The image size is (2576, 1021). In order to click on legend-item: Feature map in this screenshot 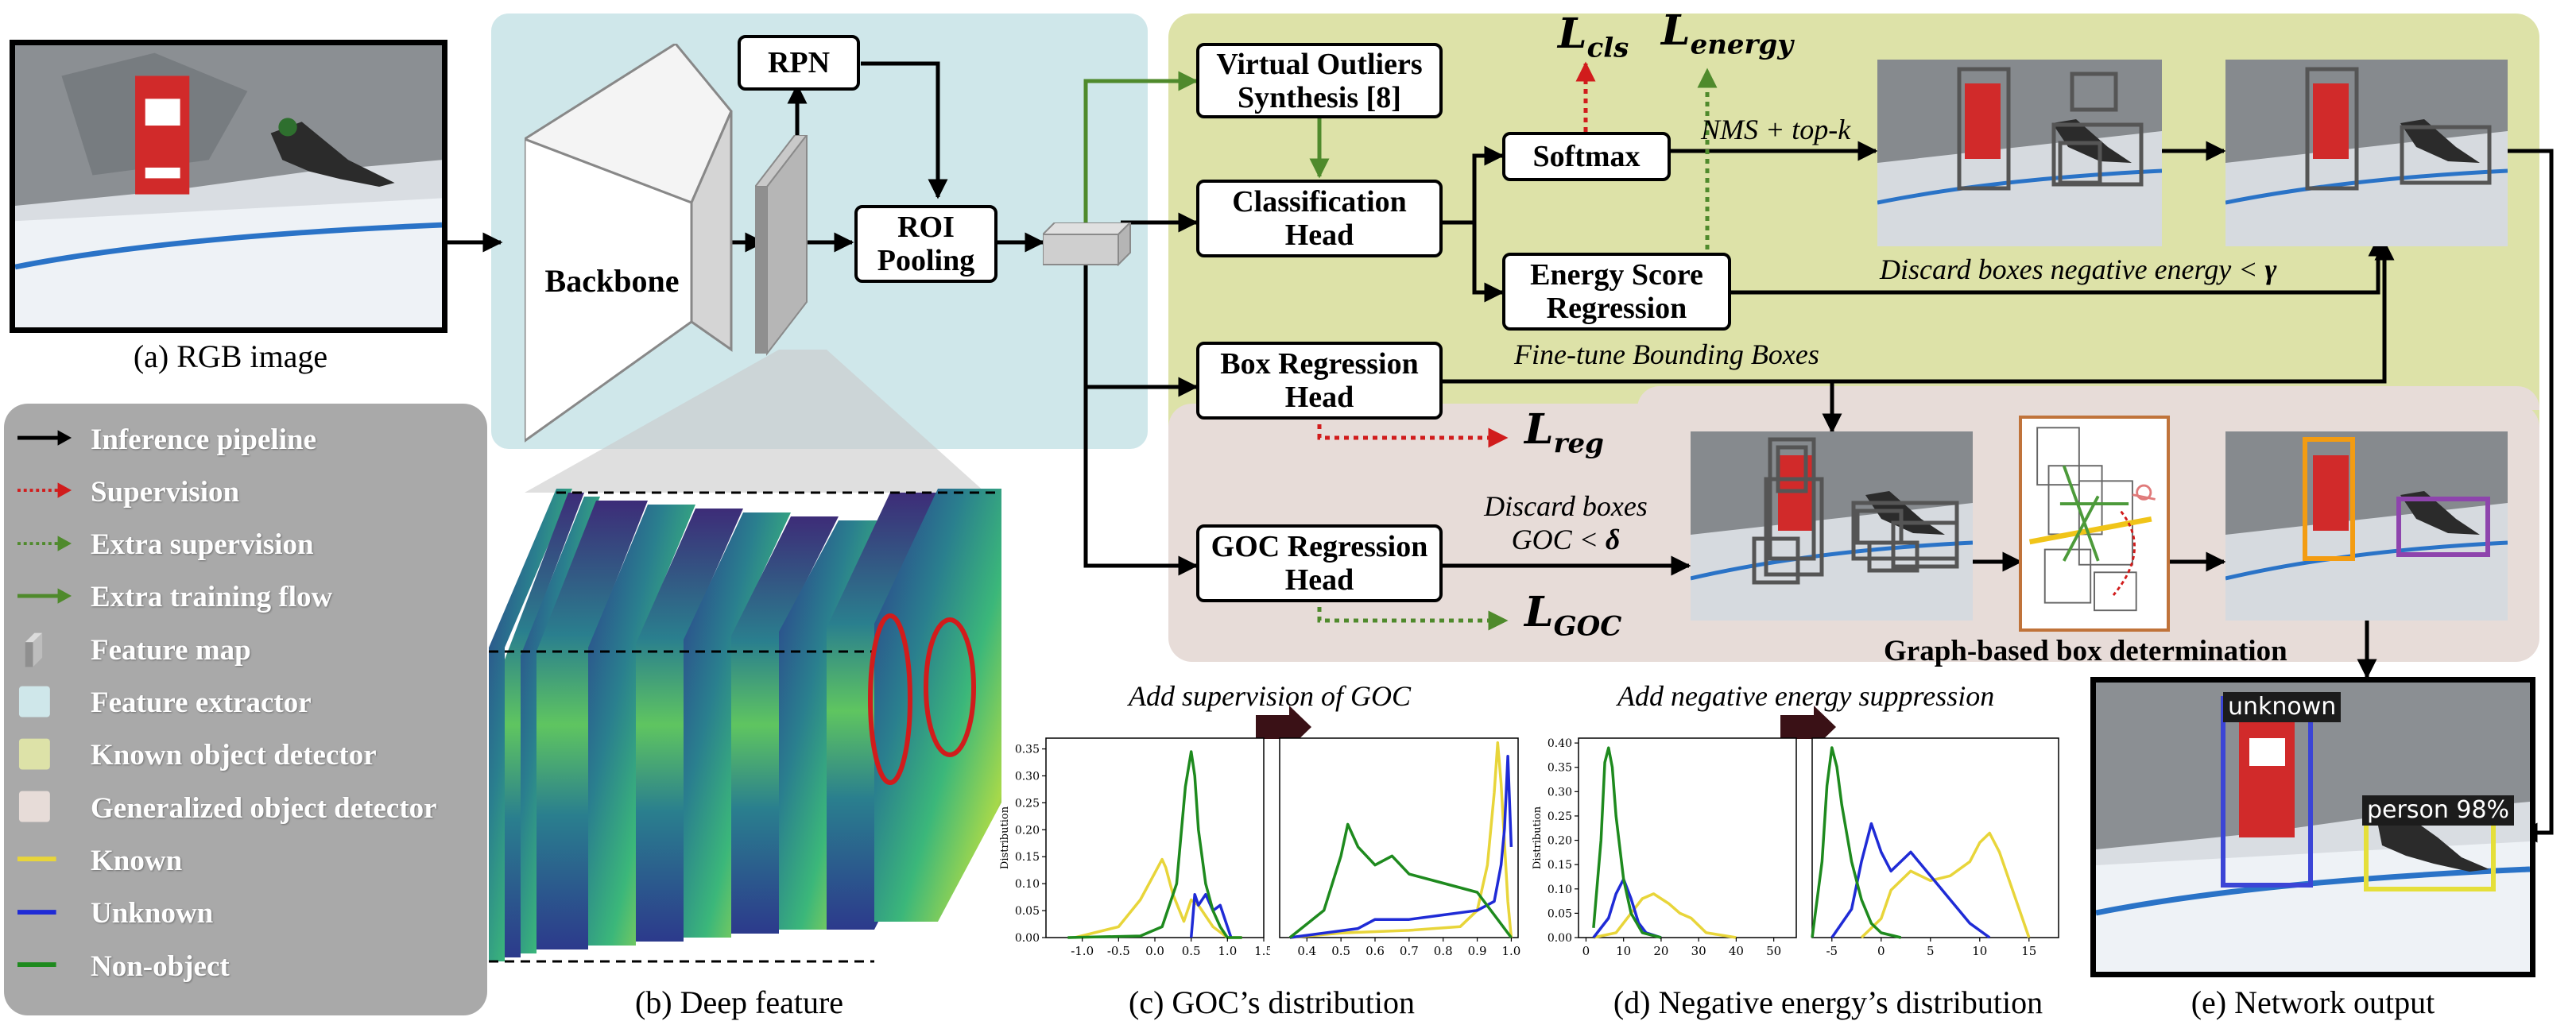, I will do `click(134, 650)`.